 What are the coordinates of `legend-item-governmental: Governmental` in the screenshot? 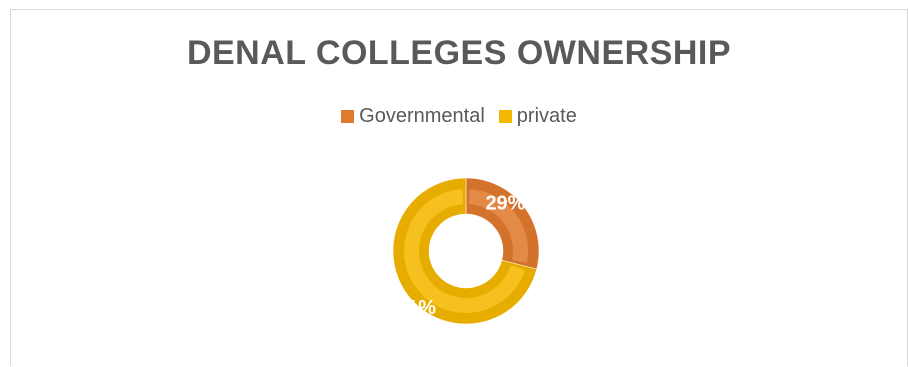 It's located at (413, 116).